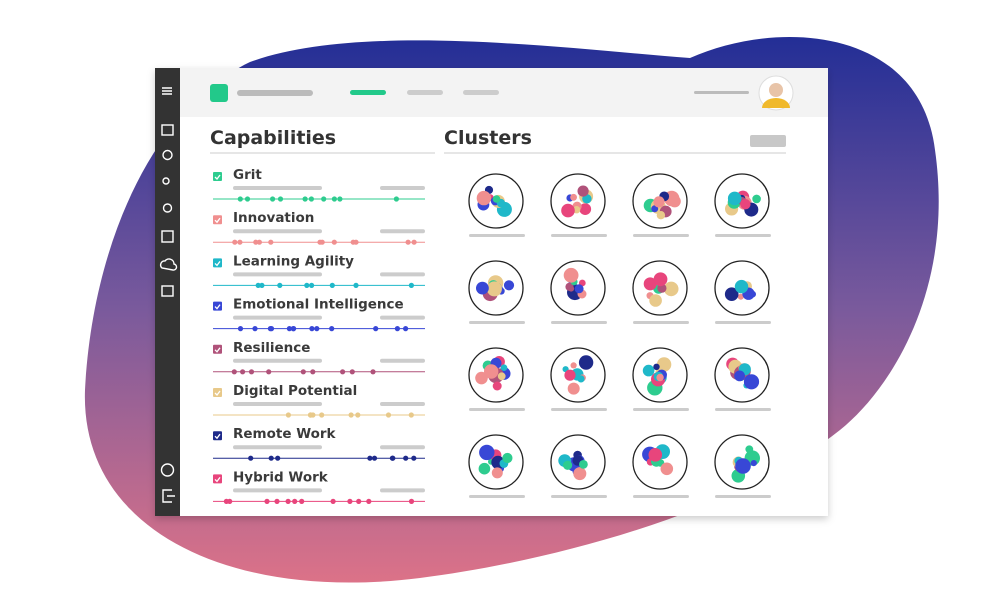  I want to click on help-icon, so click(167, 470).